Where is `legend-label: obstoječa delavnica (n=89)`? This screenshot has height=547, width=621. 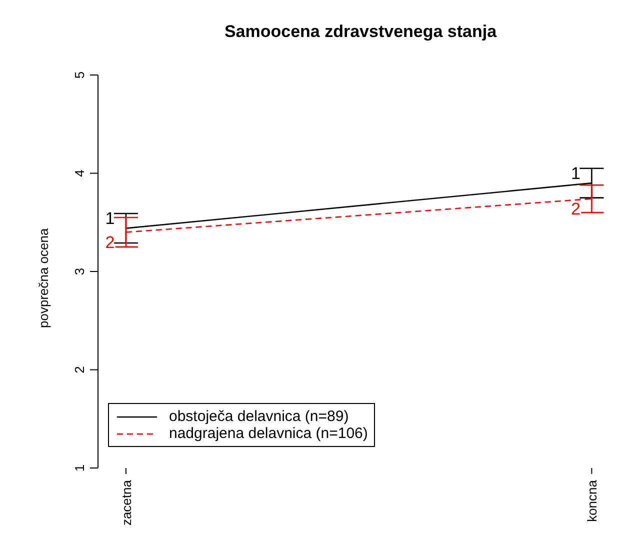 legend-label: obstoječa delavnica (n=89) is located at coordinates (259, 416).